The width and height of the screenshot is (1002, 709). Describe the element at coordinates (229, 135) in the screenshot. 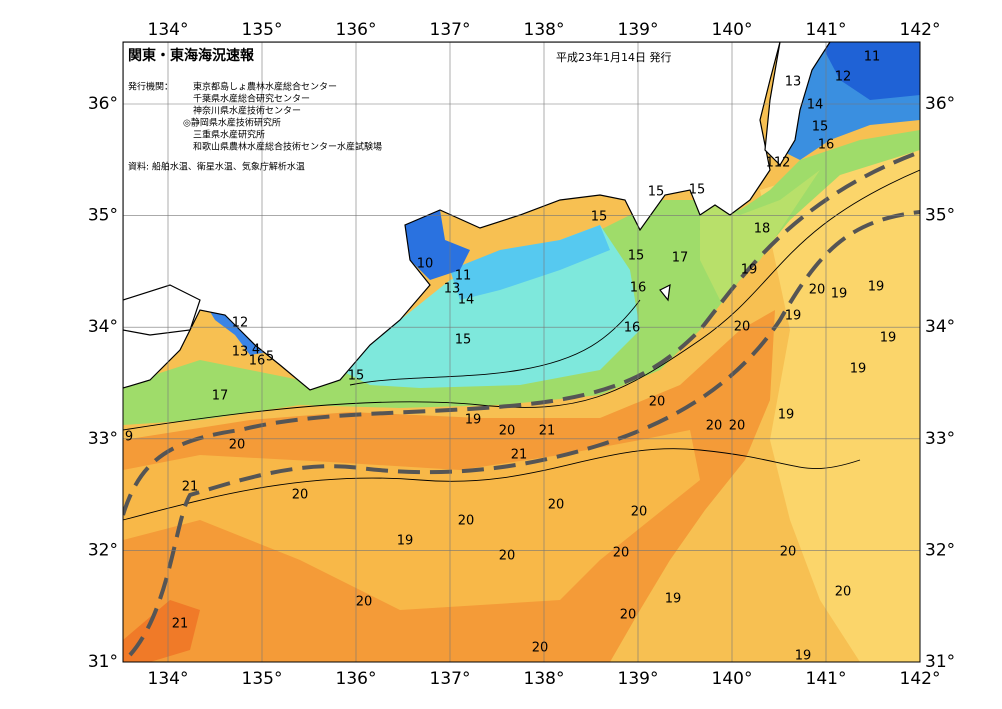

I see `issuer: 三重県水産研究所` at that location.